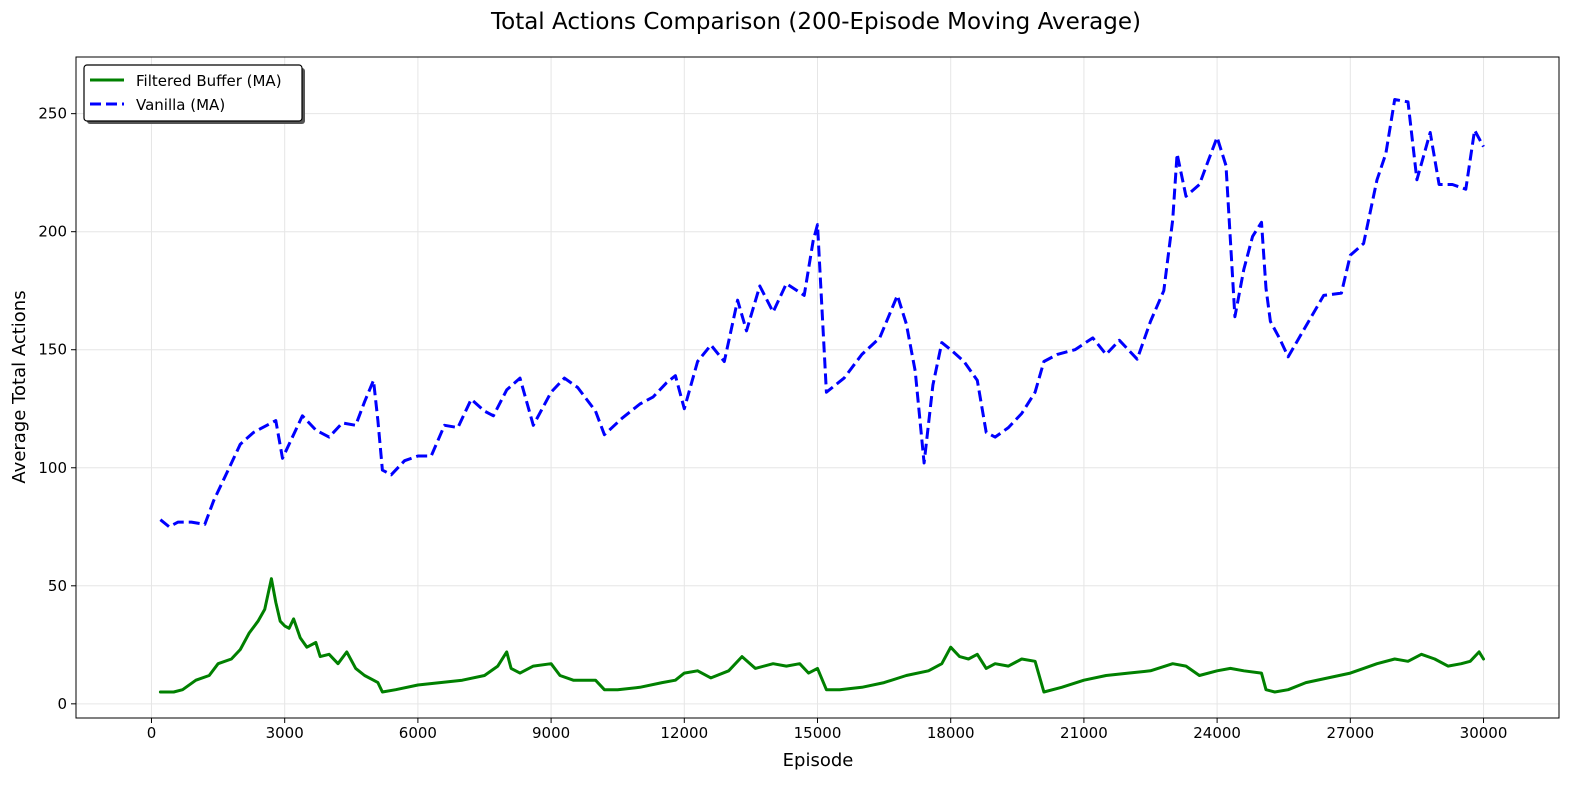 The width and height of the screenshot is (1589, 790). I want to click on x-tick-label: 12000, so click(684, 733).